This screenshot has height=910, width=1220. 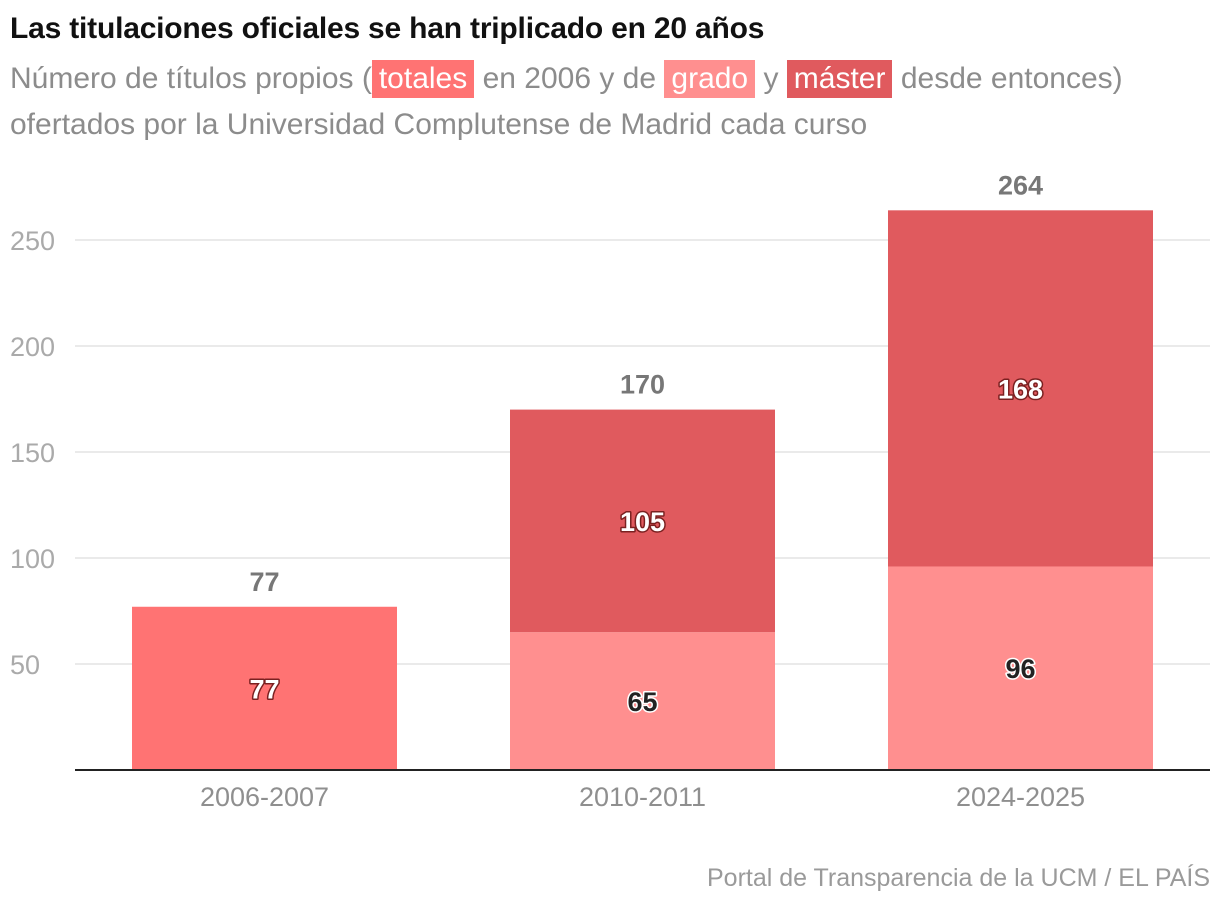 What do you see at coordinates (32, 347) in the screenshot?
I see `y-tick-label-200: 200` at bounding box center [32, 347].